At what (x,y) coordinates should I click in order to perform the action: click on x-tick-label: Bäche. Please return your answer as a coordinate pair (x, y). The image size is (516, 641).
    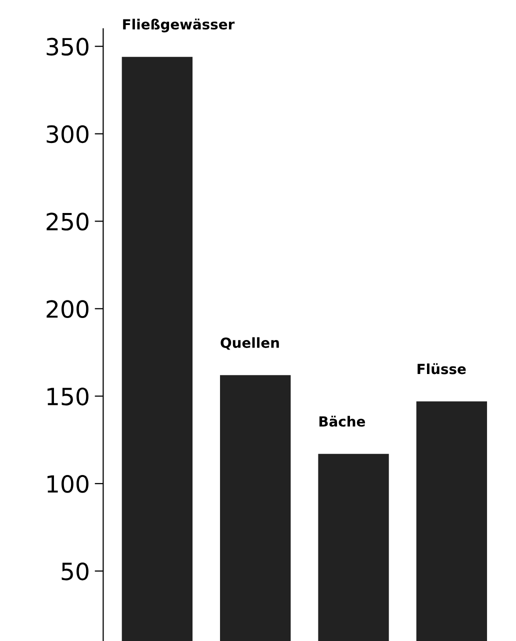
    Looking at the image, I should click on (342, 421).